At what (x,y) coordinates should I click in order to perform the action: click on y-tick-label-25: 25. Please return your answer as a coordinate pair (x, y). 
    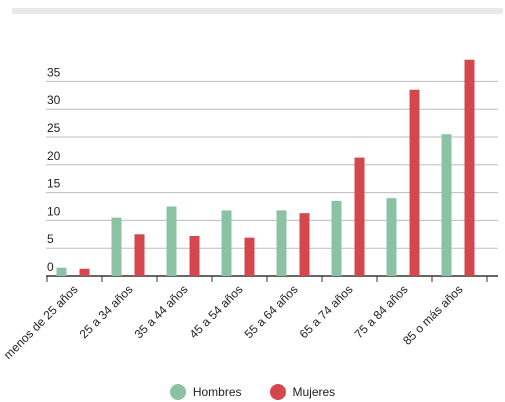
    Looking at the image, I should click on (54, 128).